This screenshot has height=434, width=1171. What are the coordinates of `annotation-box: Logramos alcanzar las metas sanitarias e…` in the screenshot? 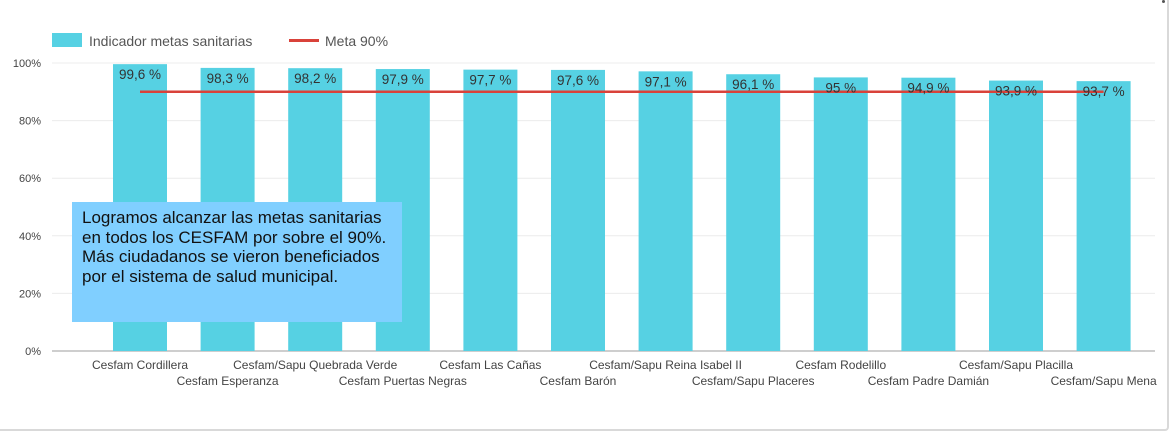 It's located at (237, 262).